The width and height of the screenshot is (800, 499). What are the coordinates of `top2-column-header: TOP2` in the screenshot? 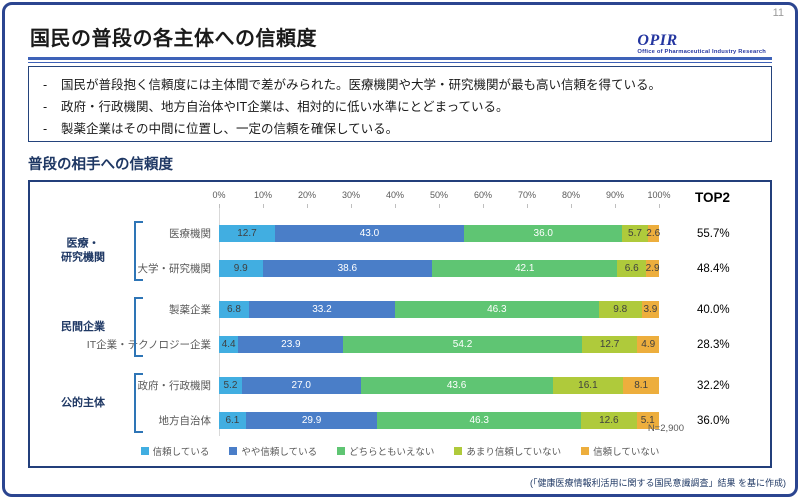 It's located at (713, 197).